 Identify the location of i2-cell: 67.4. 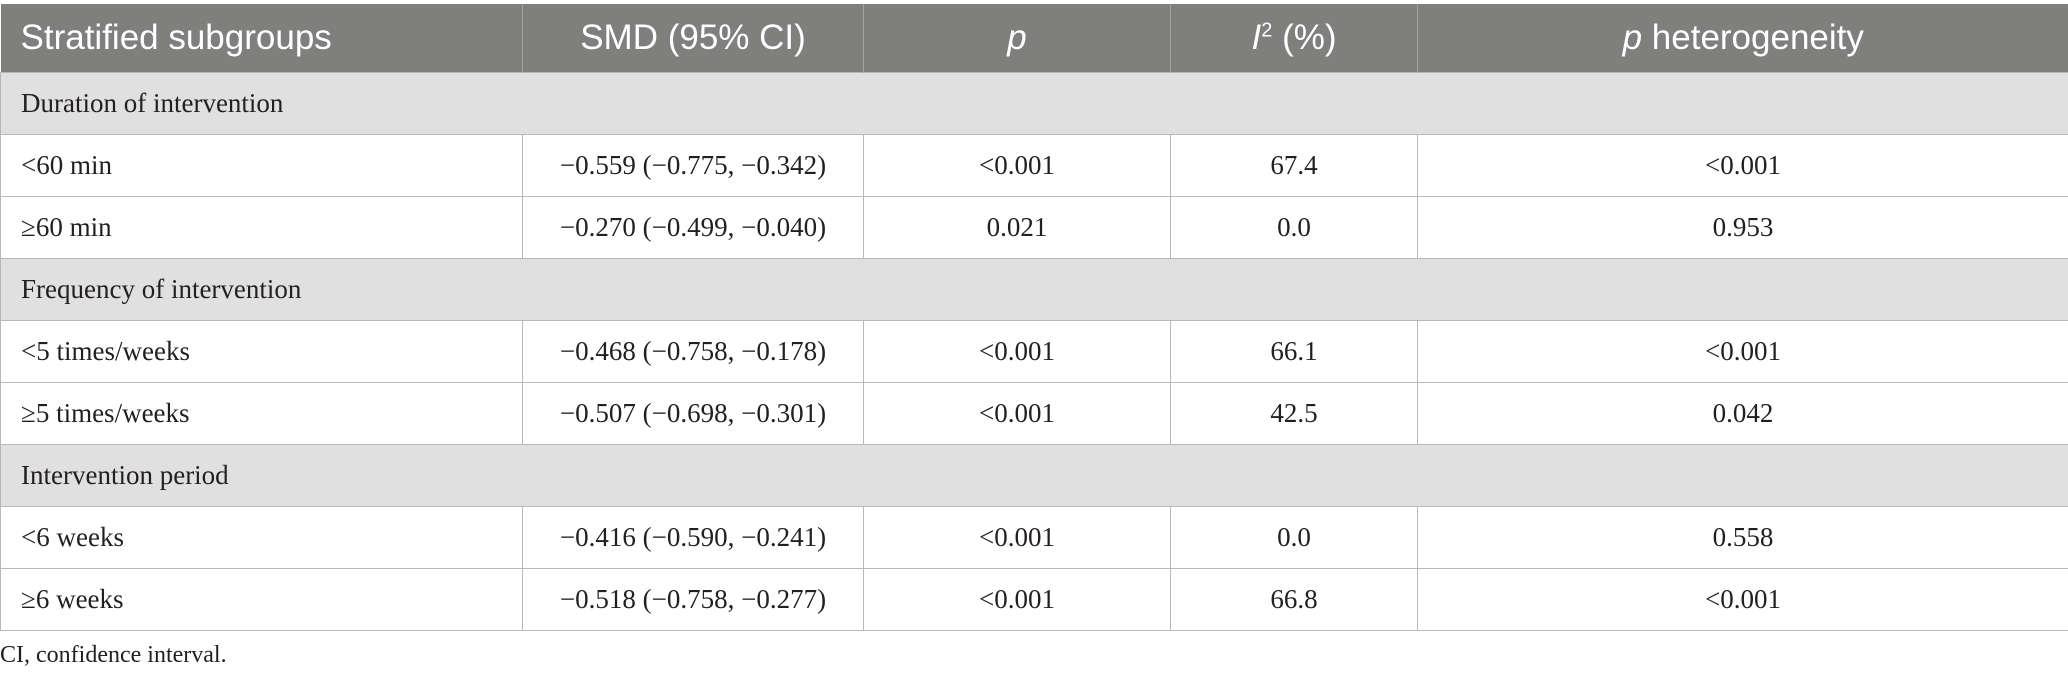
(1294, 165).